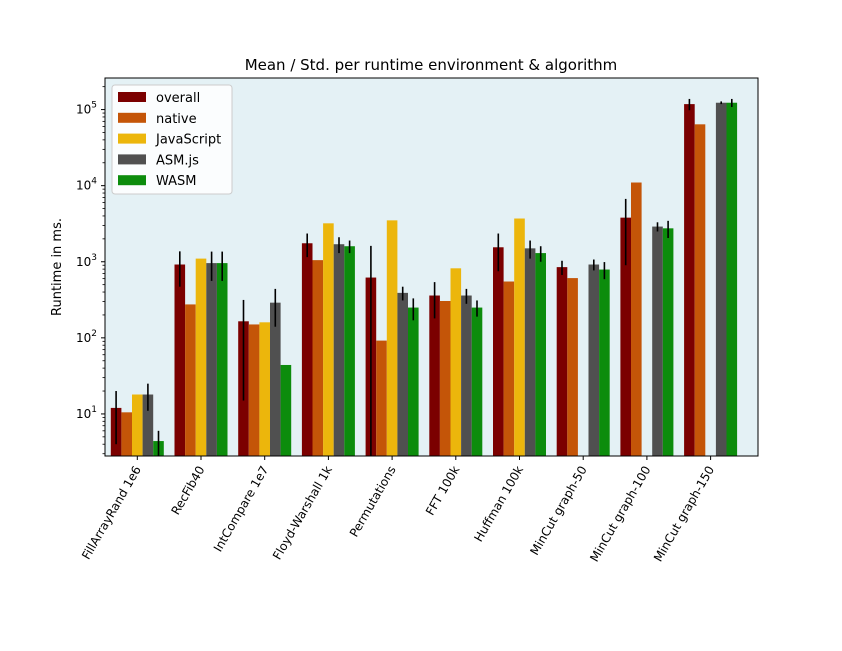  What do you see at coordinates (132, 180) in the screenshot?
I see `legend-swatch-WASM` at bounding box center [132, 180].